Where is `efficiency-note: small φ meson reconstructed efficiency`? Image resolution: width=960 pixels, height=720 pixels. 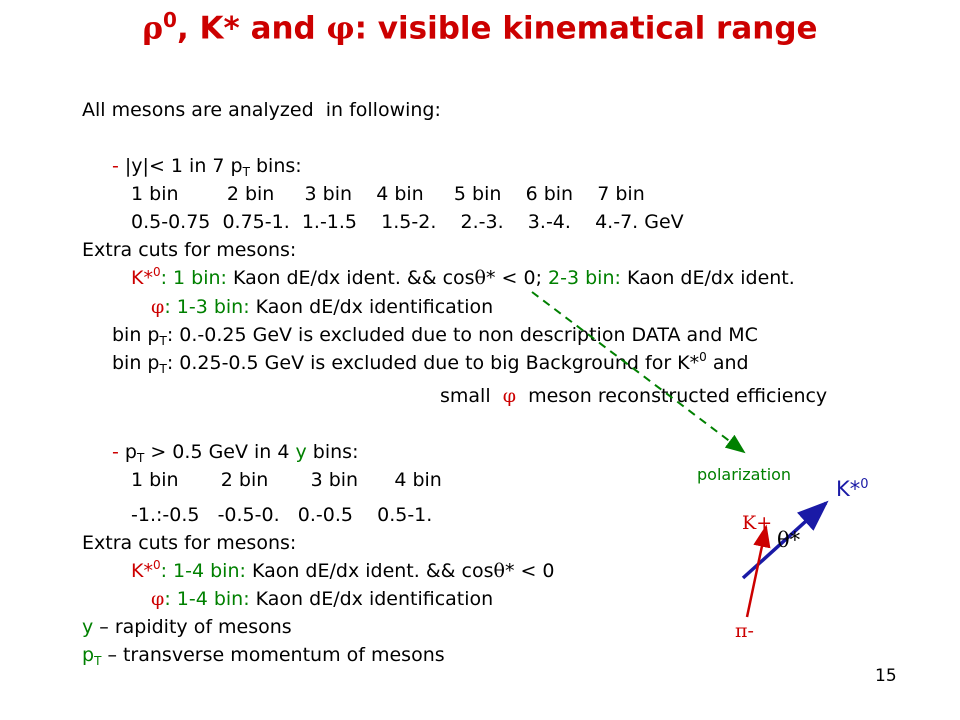
efficiency-note: small φ meson reconstructed efficiency is located at coordinates (634, 396).